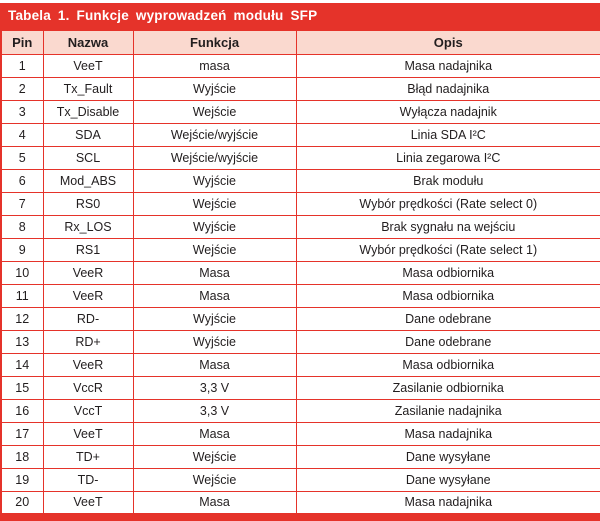 The height and width of the screenshot is (521, 600). What do you see at coordinates (88, 42) in the screenshot?
I see `column-header: Nazwa` at bounding box center [88, 42].